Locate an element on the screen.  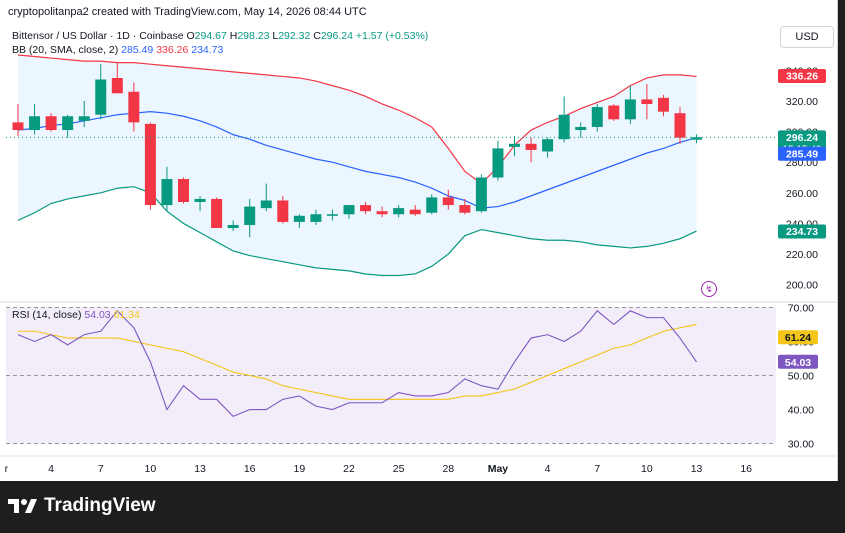
price-tag-label: 234.73 is located at coordinates (802, 232).